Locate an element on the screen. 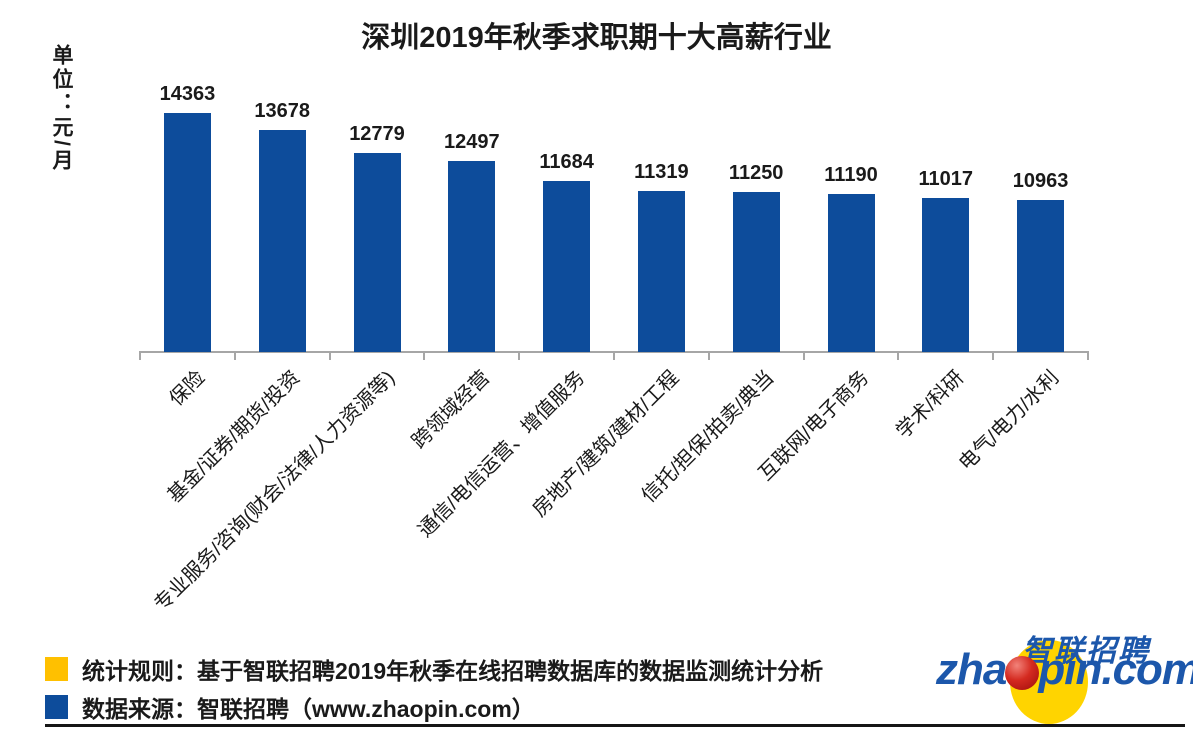  logo-latin-text: zha pin.com is located at coordinates (1064, 670).